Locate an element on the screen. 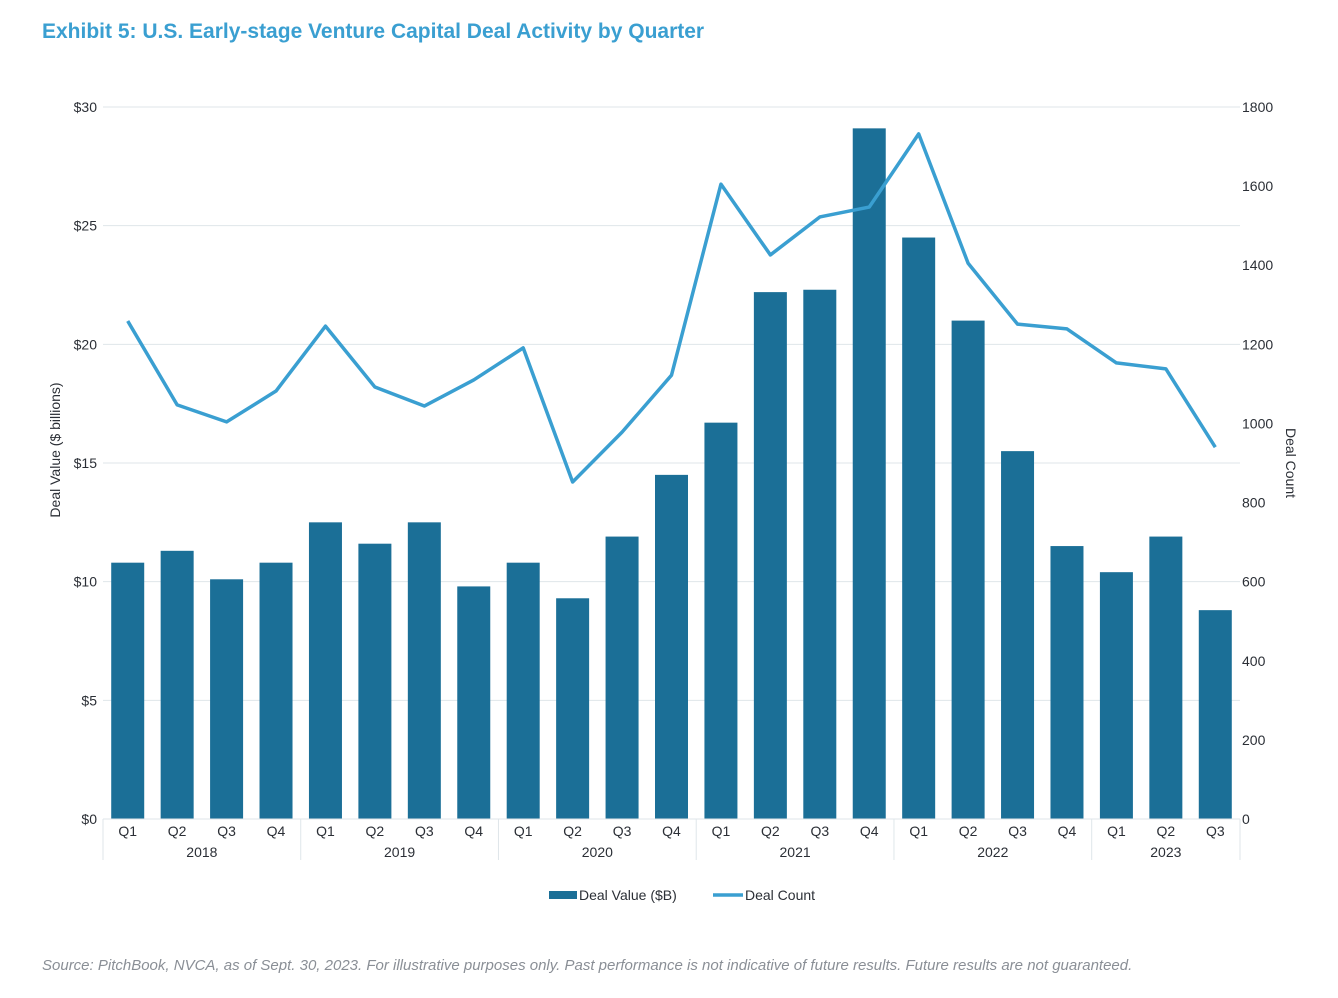 The height and width of the screenshot is (998, 1338). y2-tick-label: 1400 is located at coordinates (1257, 265).